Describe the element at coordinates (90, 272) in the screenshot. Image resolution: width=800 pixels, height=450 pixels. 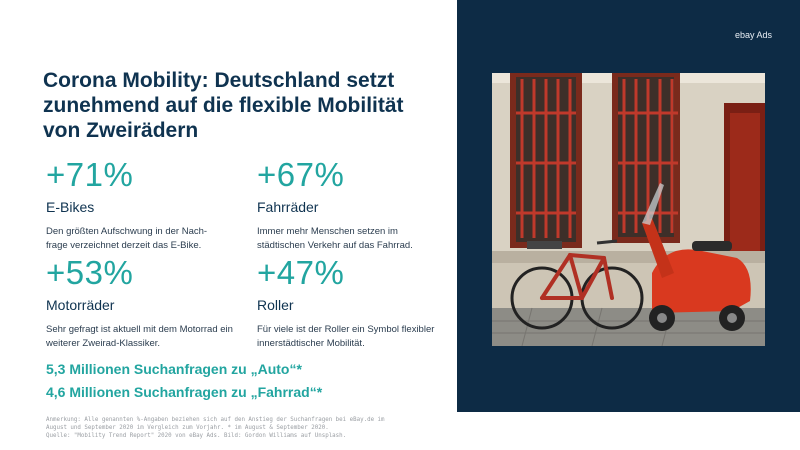
I see `stat-value: +53%` at that location.